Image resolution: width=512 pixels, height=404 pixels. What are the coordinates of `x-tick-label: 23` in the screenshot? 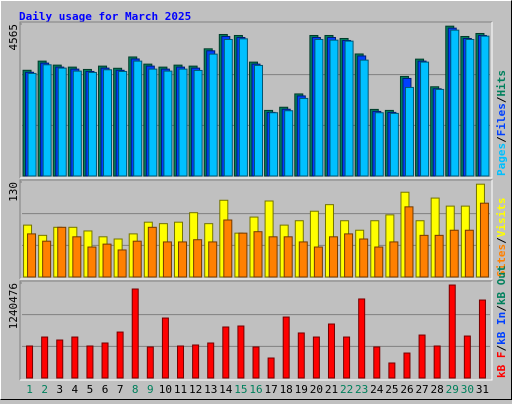 It's located at (361, 389).